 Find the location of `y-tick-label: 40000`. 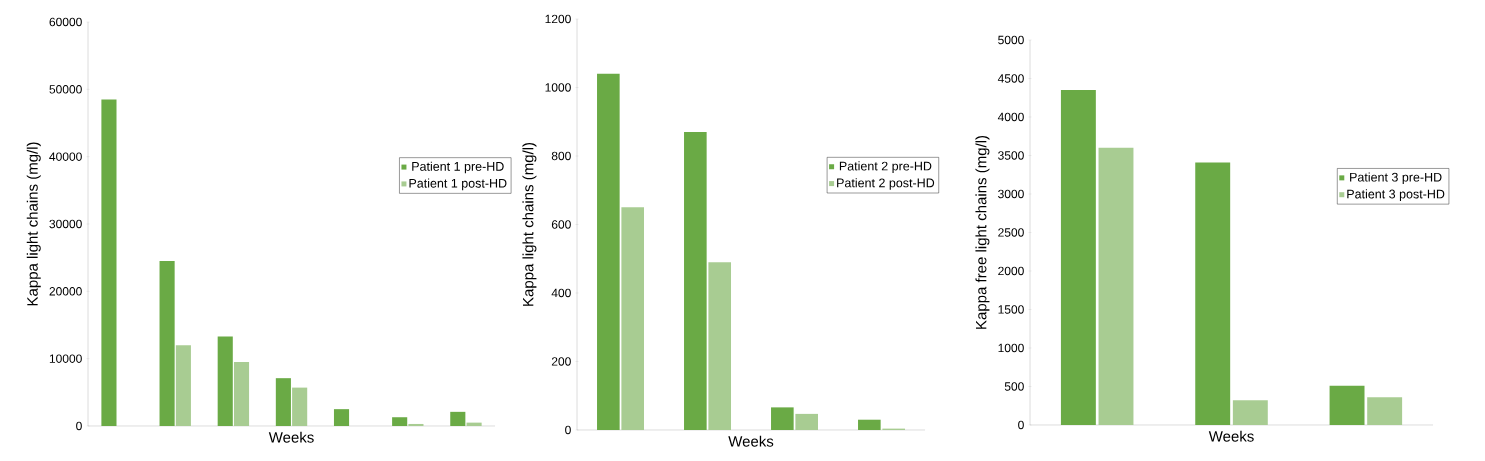

y-tick-label: 40000 is located at coordinates (65, 156).